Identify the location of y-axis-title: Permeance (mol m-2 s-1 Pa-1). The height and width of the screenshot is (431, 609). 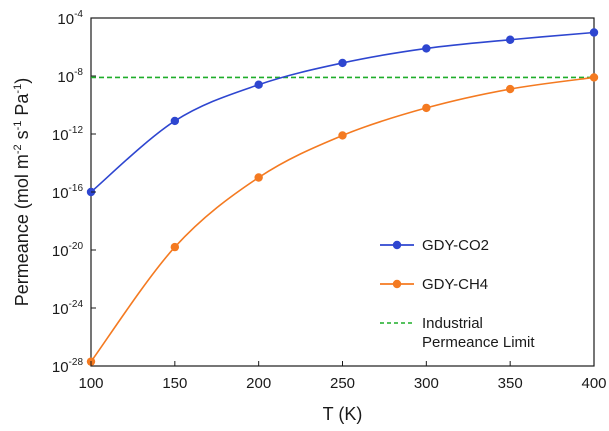
(22, 192).